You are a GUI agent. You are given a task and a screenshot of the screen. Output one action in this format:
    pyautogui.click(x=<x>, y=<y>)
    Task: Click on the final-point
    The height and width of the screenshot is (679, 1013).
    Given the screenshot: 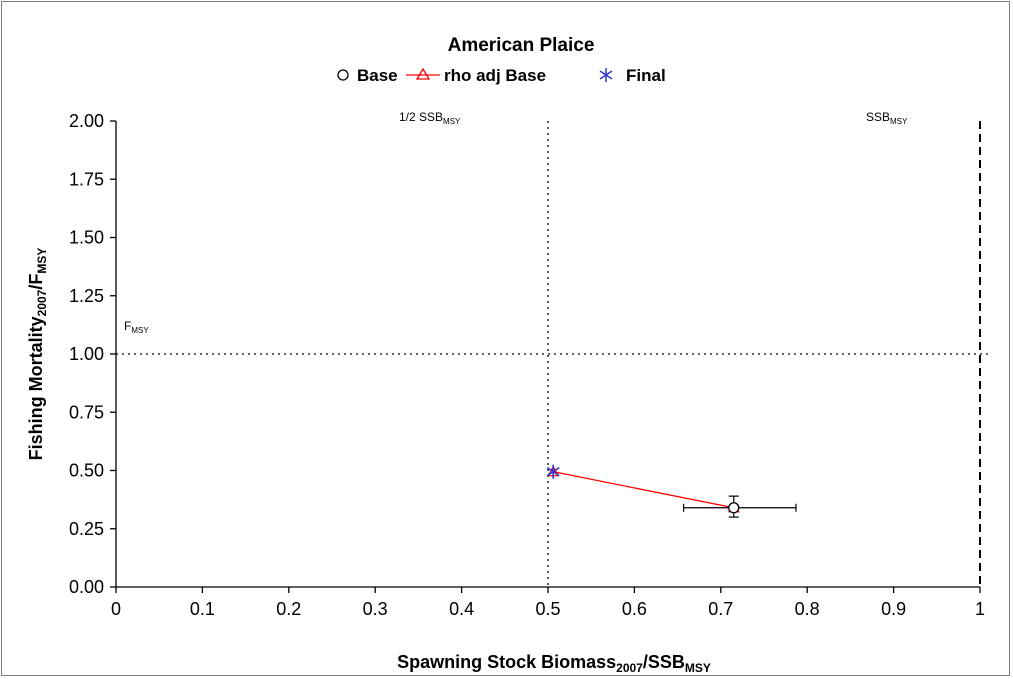 What is the action you would take?
    pyautogui.click(x=553, y=471)
    